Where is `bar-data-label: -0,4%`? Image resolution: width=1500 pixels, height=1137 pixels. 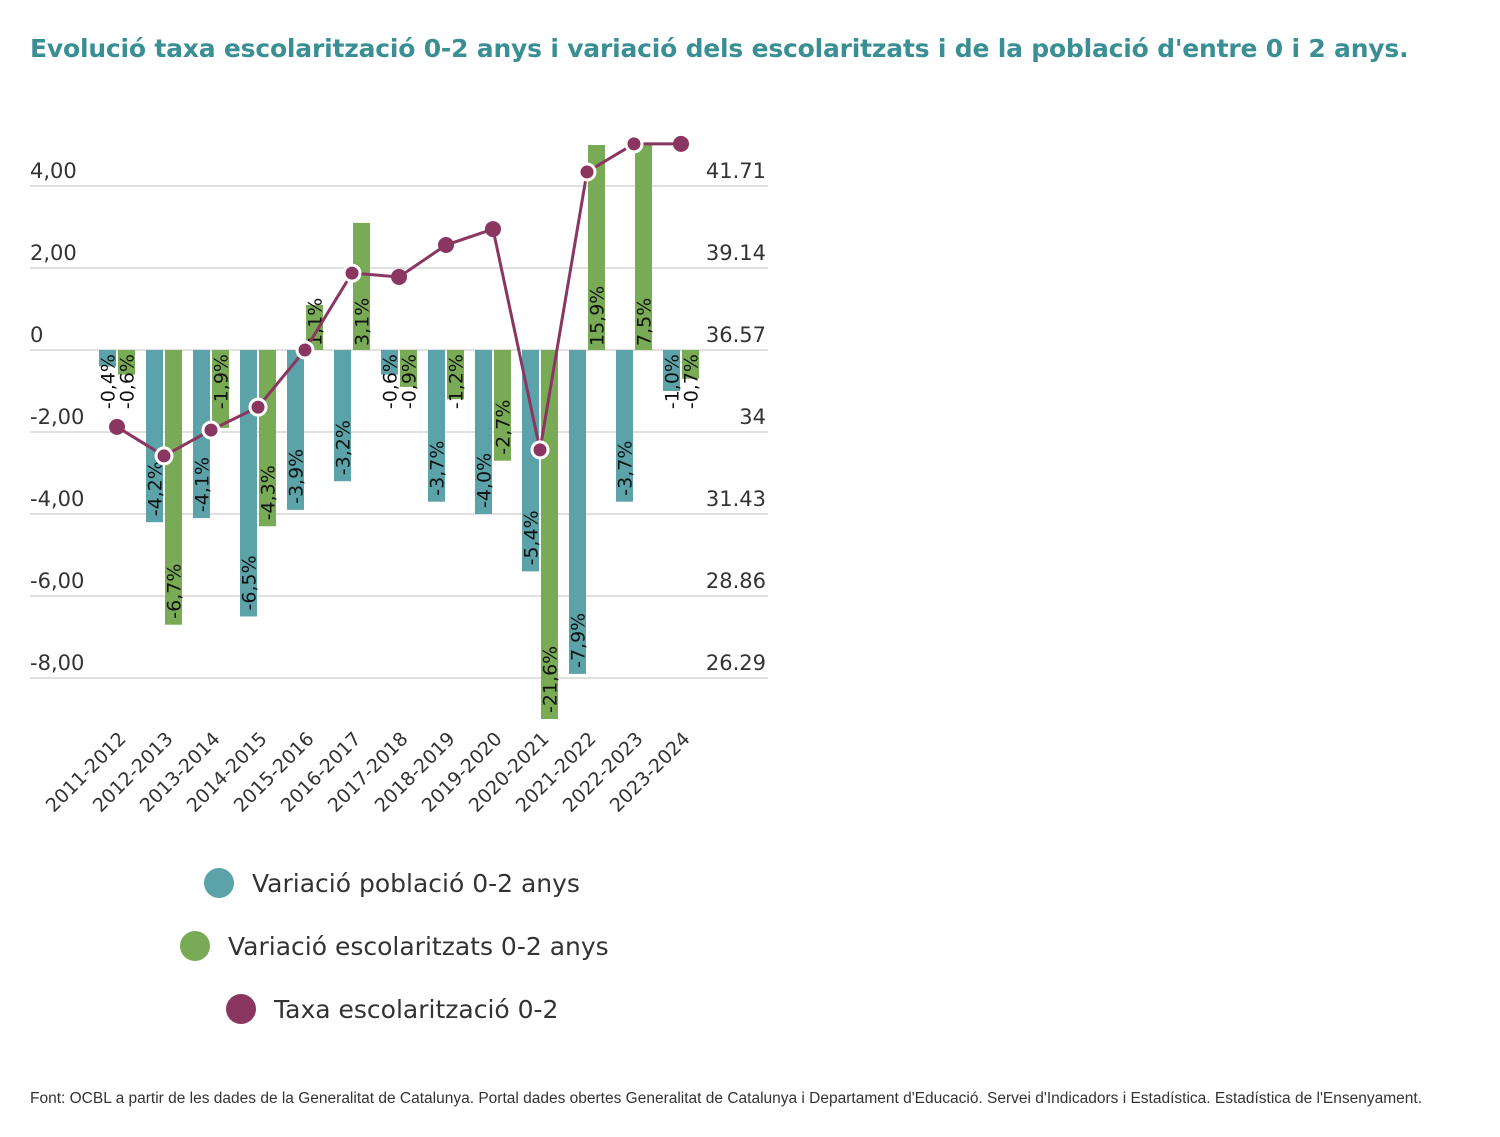 bar-data-label: -0,4% is located at coordinates (109, 381).